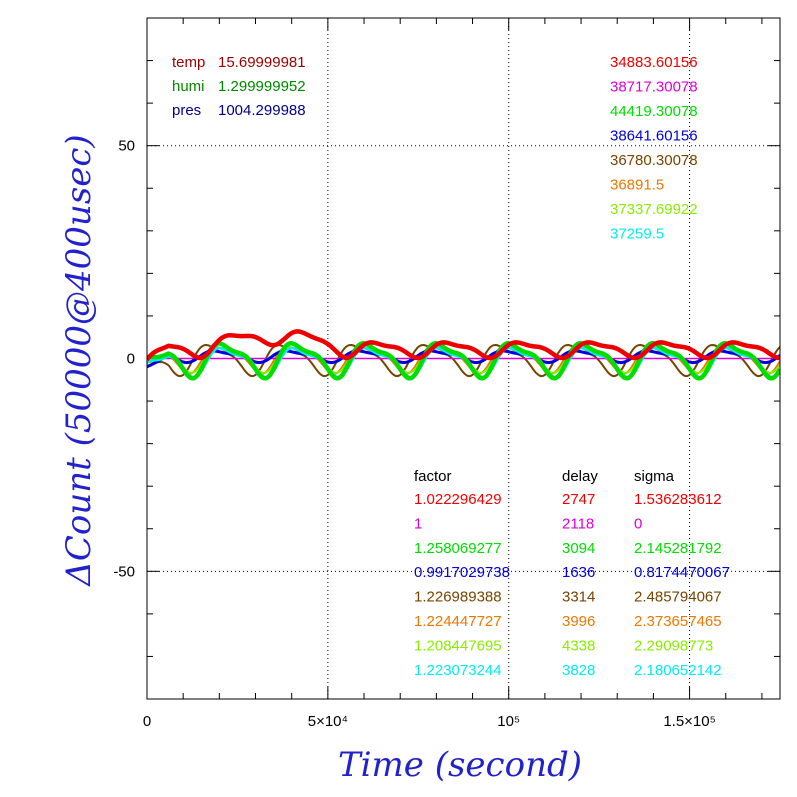  Describe the element at coordinates (654, 209) in the screenshot. I see `channel-mean: 37337.69922` at that location.